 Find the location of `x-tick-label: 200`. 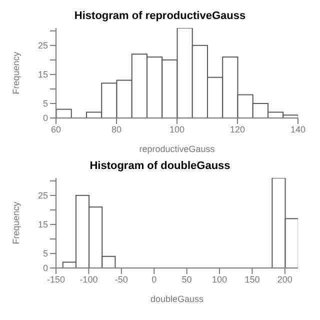

x-tick-label: 200 is located at coordinates (284, 279).